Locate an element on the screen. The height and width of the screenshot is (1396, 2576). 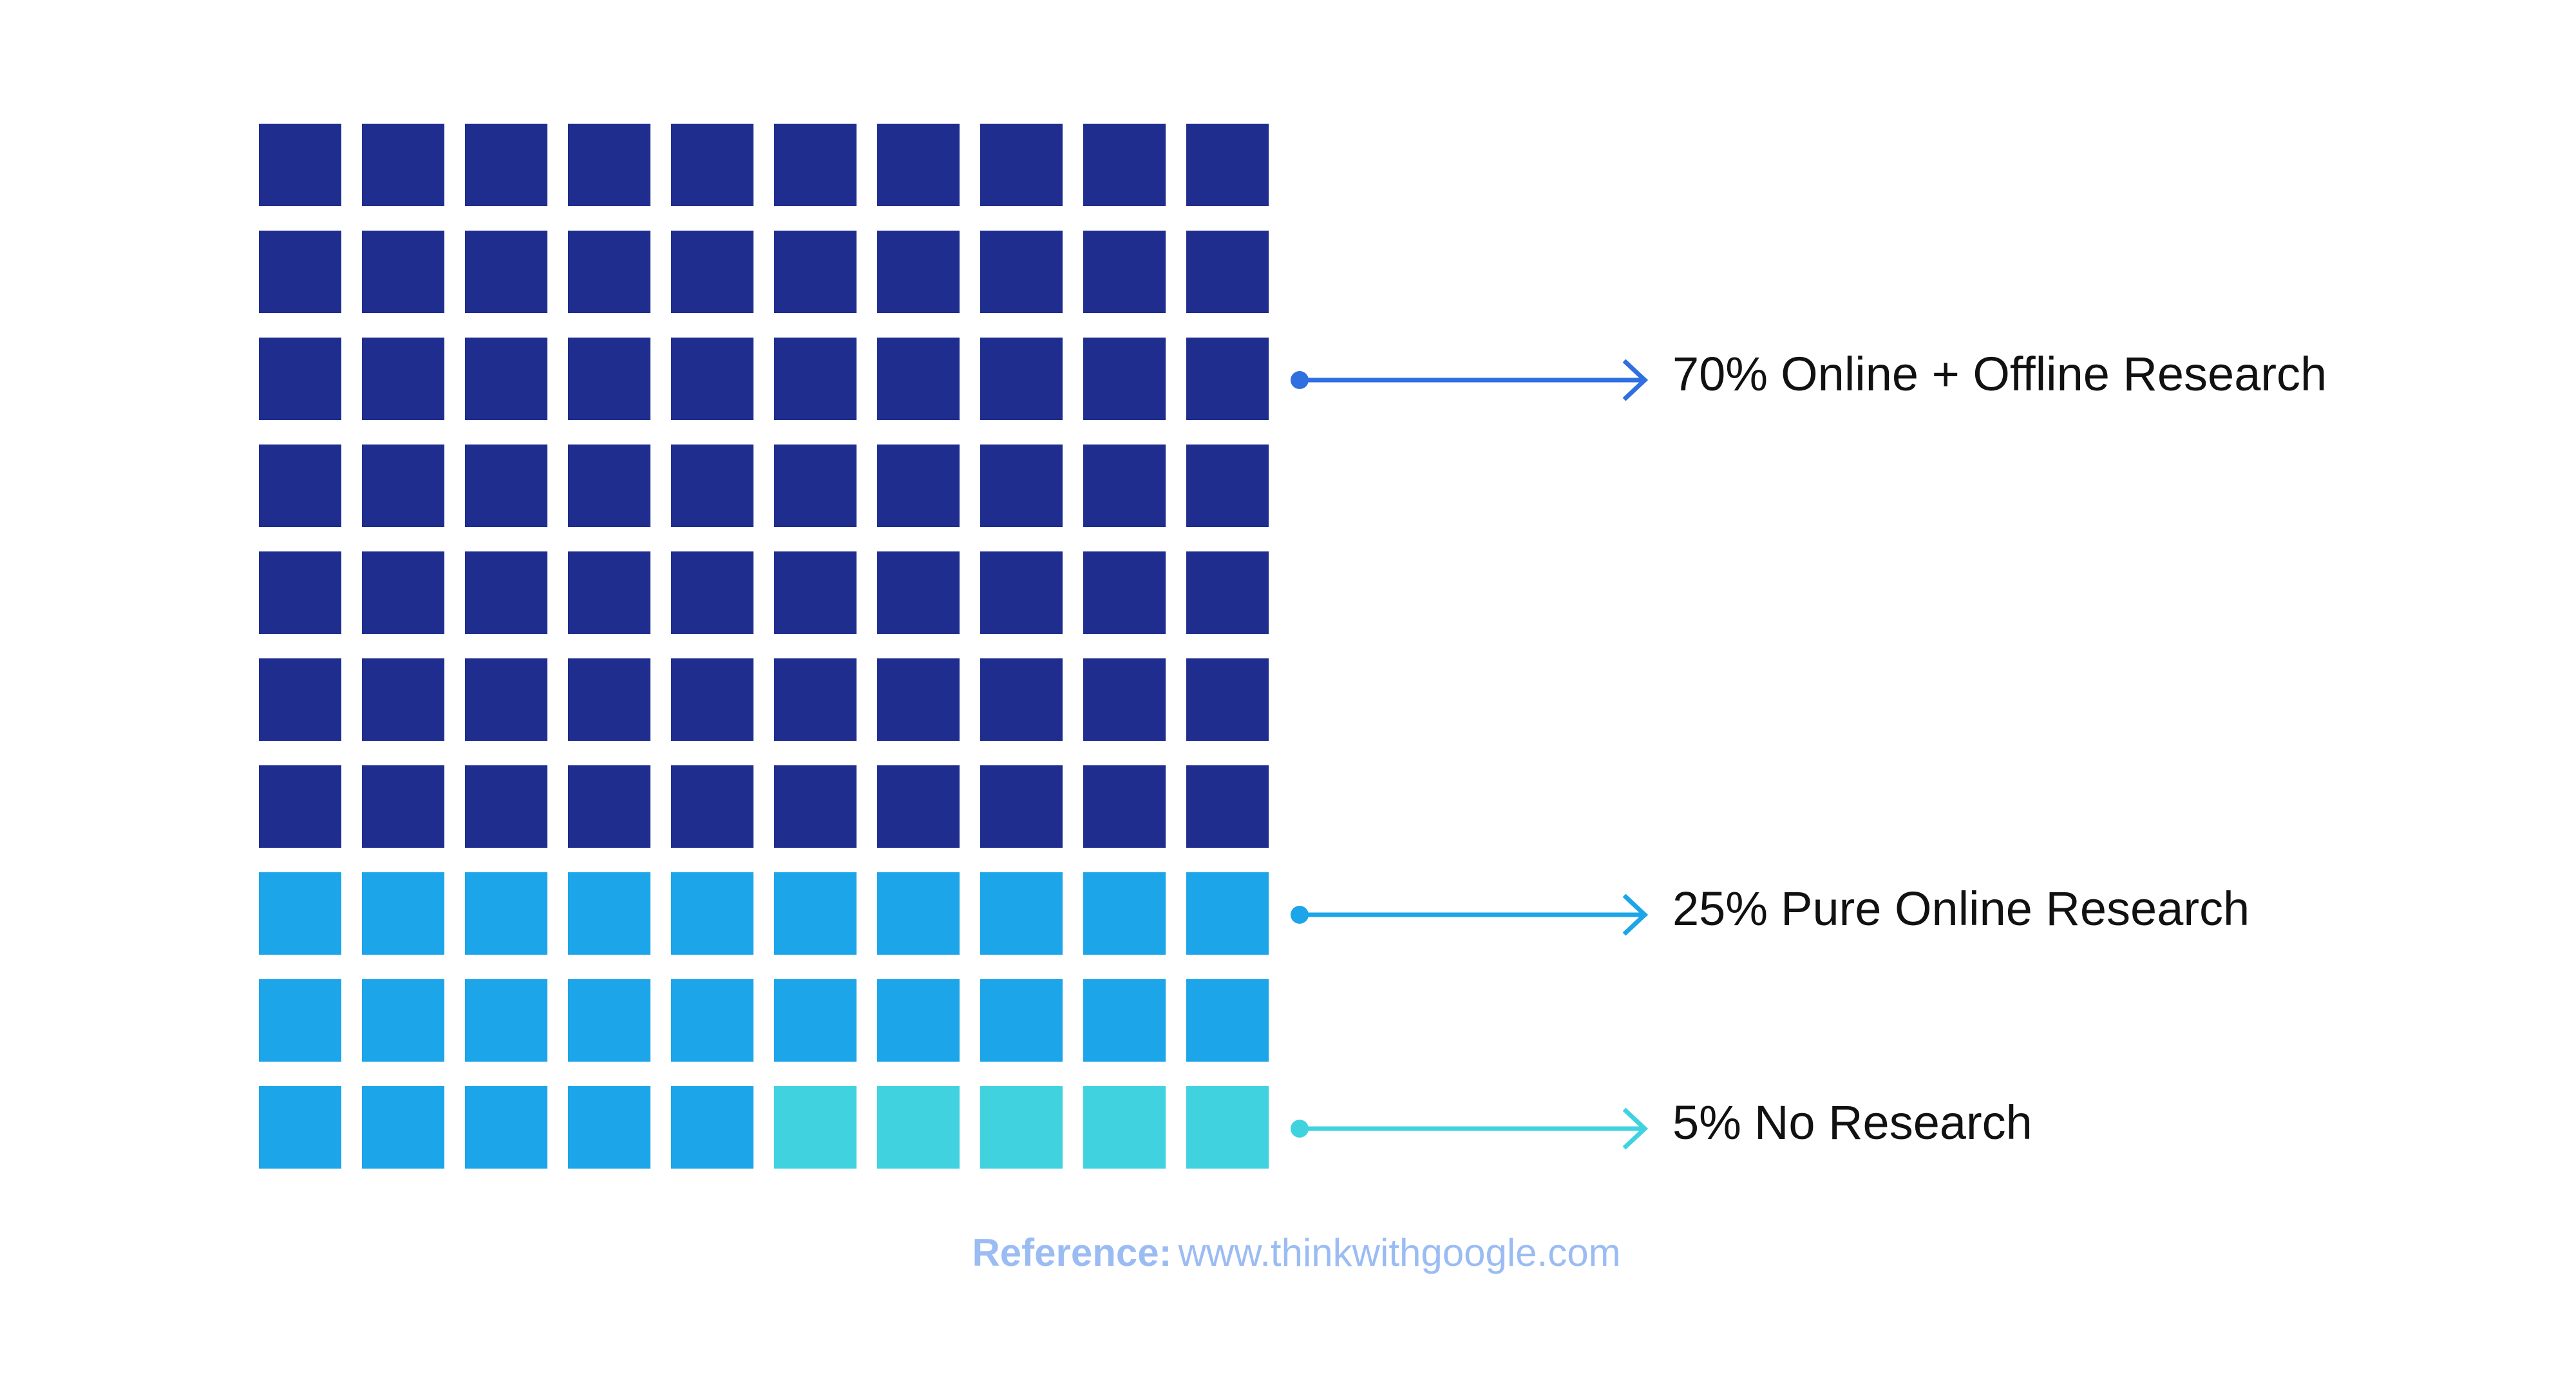
reference: Reference: www.thinkwithgoogle.com is located at coordinates (1296, 1252).